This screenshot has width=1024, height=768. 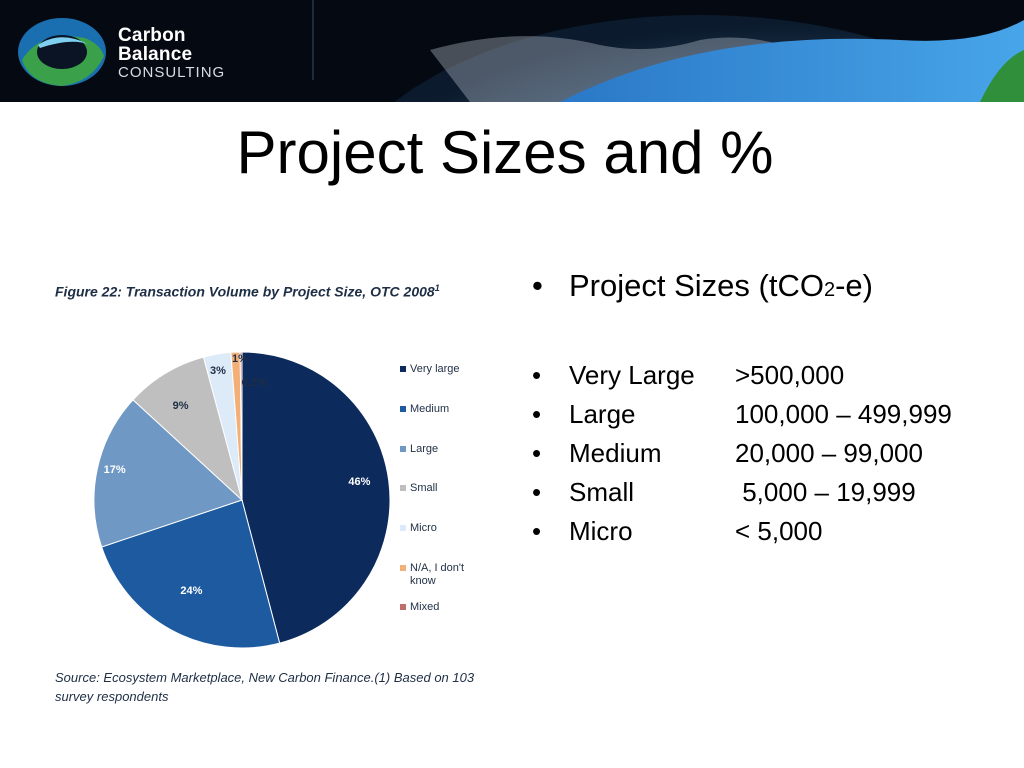 What do you see at coordinates (437, 574) in the screenshot?
I see `legend-label: N/A, I don't know` at bounding box center [437, 574].